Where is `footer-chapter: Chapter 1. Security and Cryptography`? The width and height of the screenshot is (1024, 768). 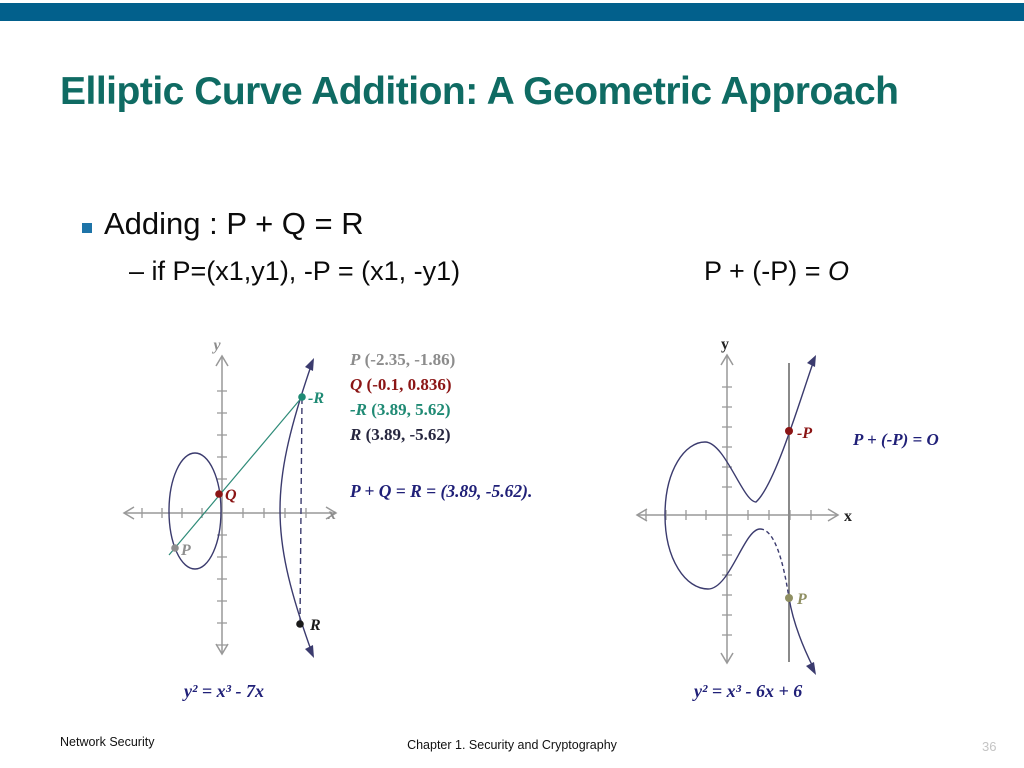
footer-chapter: Chapter 1. Security and Cryptography is located at coordinates (512, 745).